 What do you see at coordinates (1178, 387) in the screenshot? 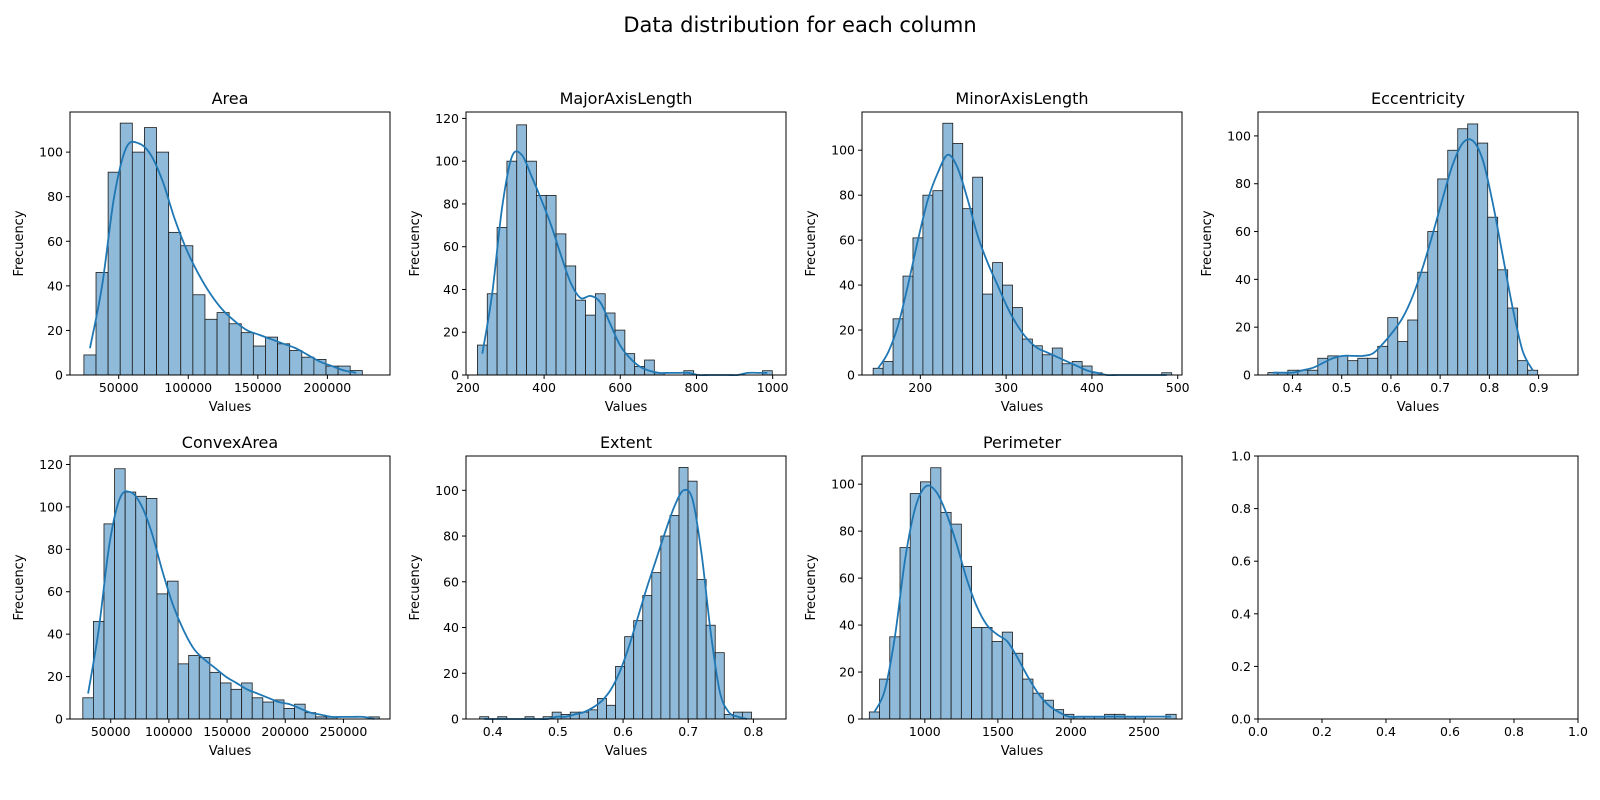
I see `x-tick-label: 500` at bounding box center [1178, 387].